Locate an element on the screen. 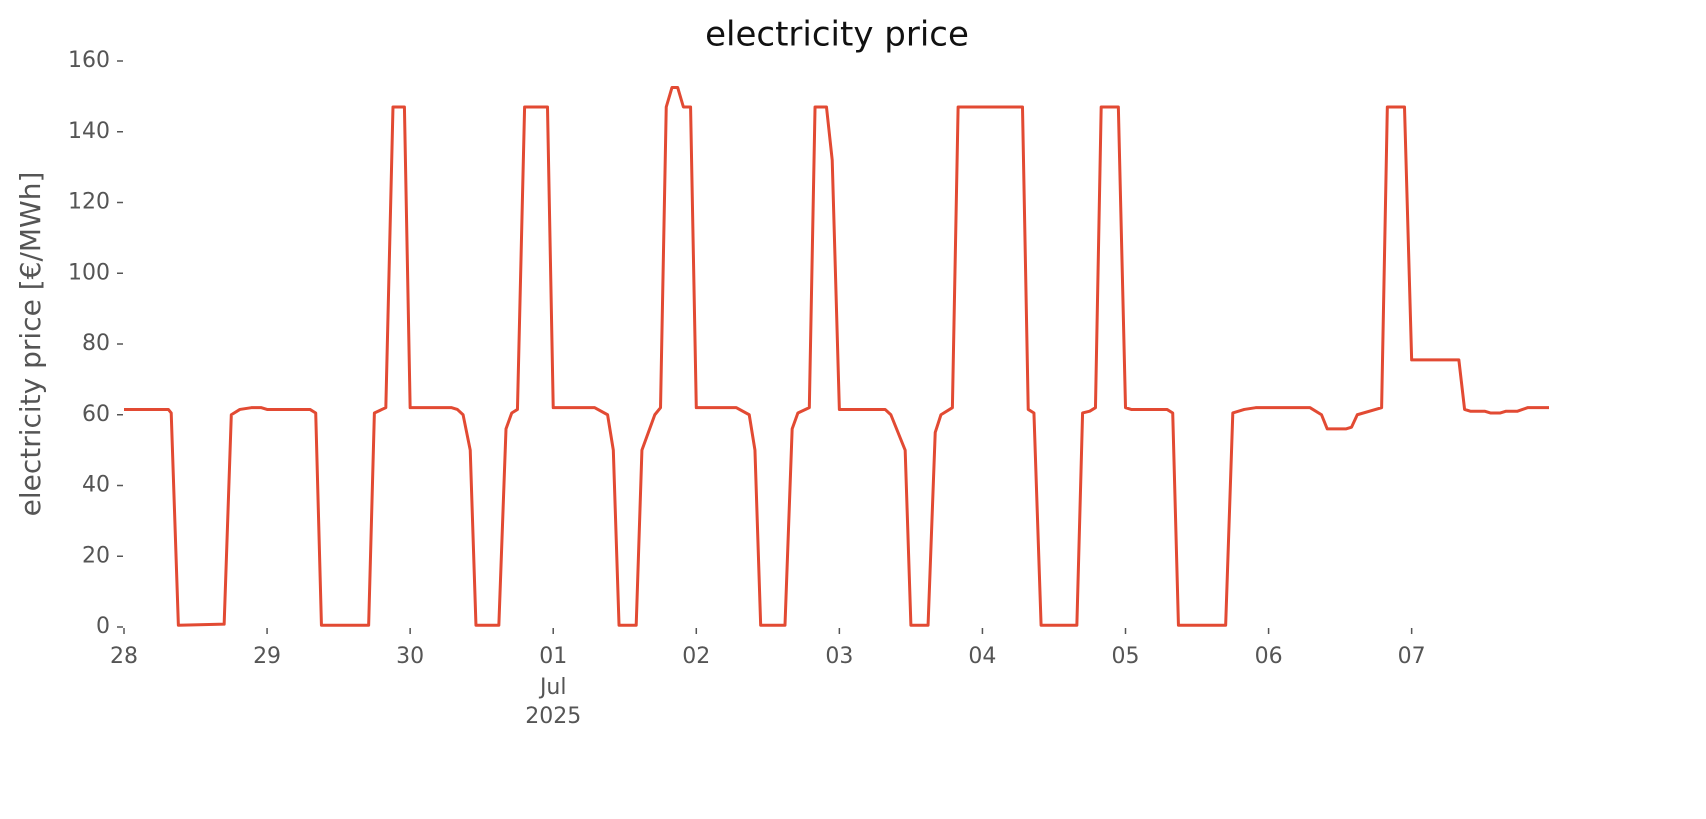  x-tick-sublabel: Jul is located at coordinates (552, 687).